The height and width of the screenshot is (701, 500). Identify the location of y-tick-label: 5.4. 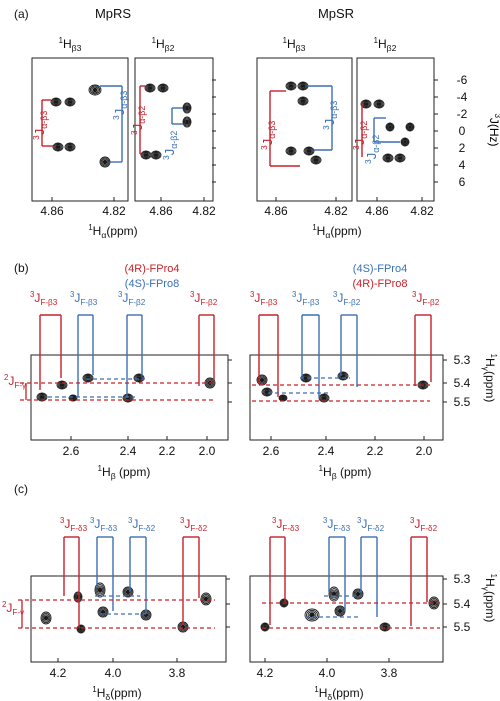
(462, 604).